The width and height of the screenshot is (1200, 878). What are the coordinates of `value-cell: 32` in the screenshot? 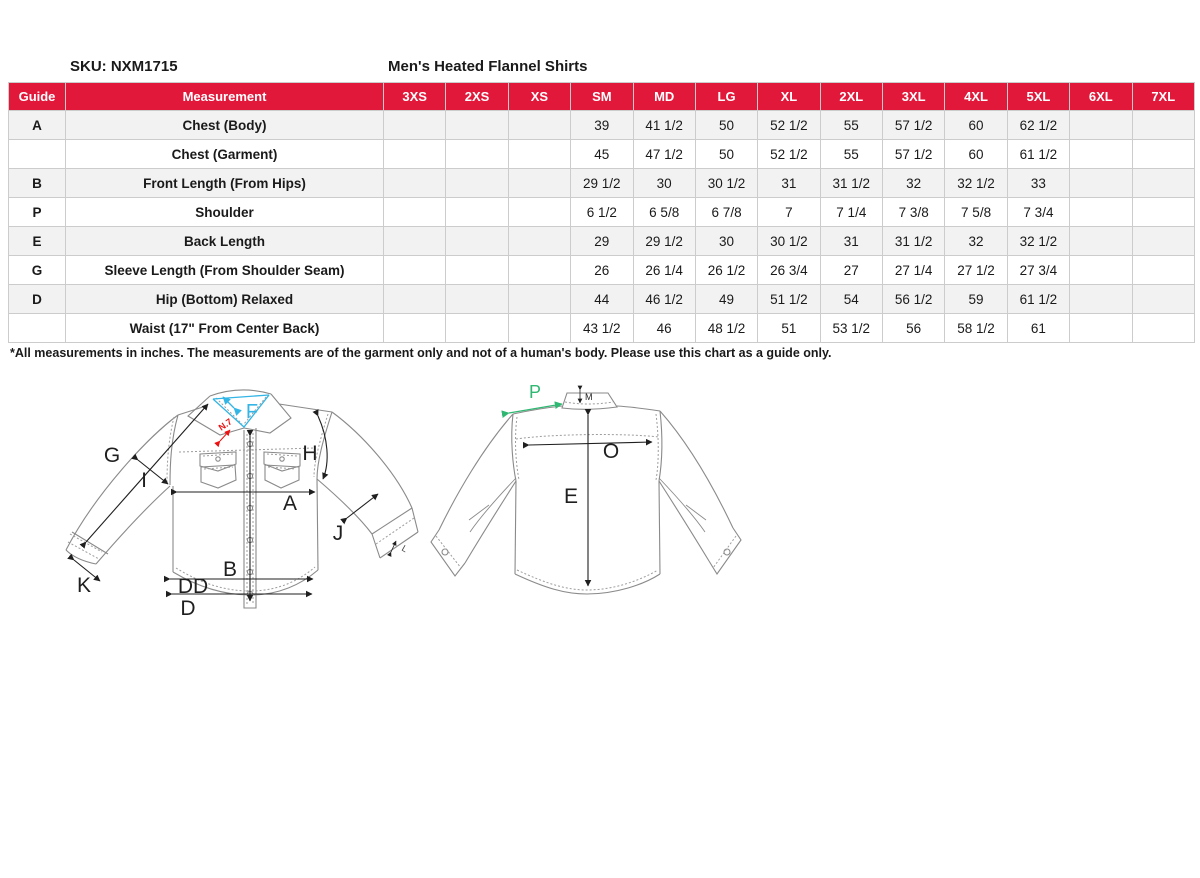 It's located at (976, 241).